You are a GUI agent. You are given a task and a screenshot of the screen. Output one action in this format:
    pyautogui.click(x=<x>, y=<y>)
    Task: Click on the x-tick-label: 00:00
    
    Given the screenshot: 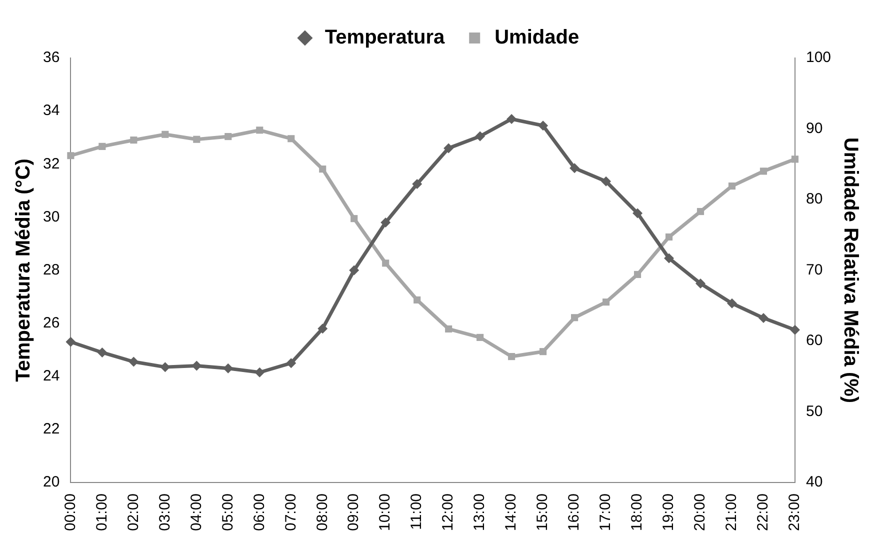 What is the action you would take?
    pyautogui.click(x=70, y=512)
    